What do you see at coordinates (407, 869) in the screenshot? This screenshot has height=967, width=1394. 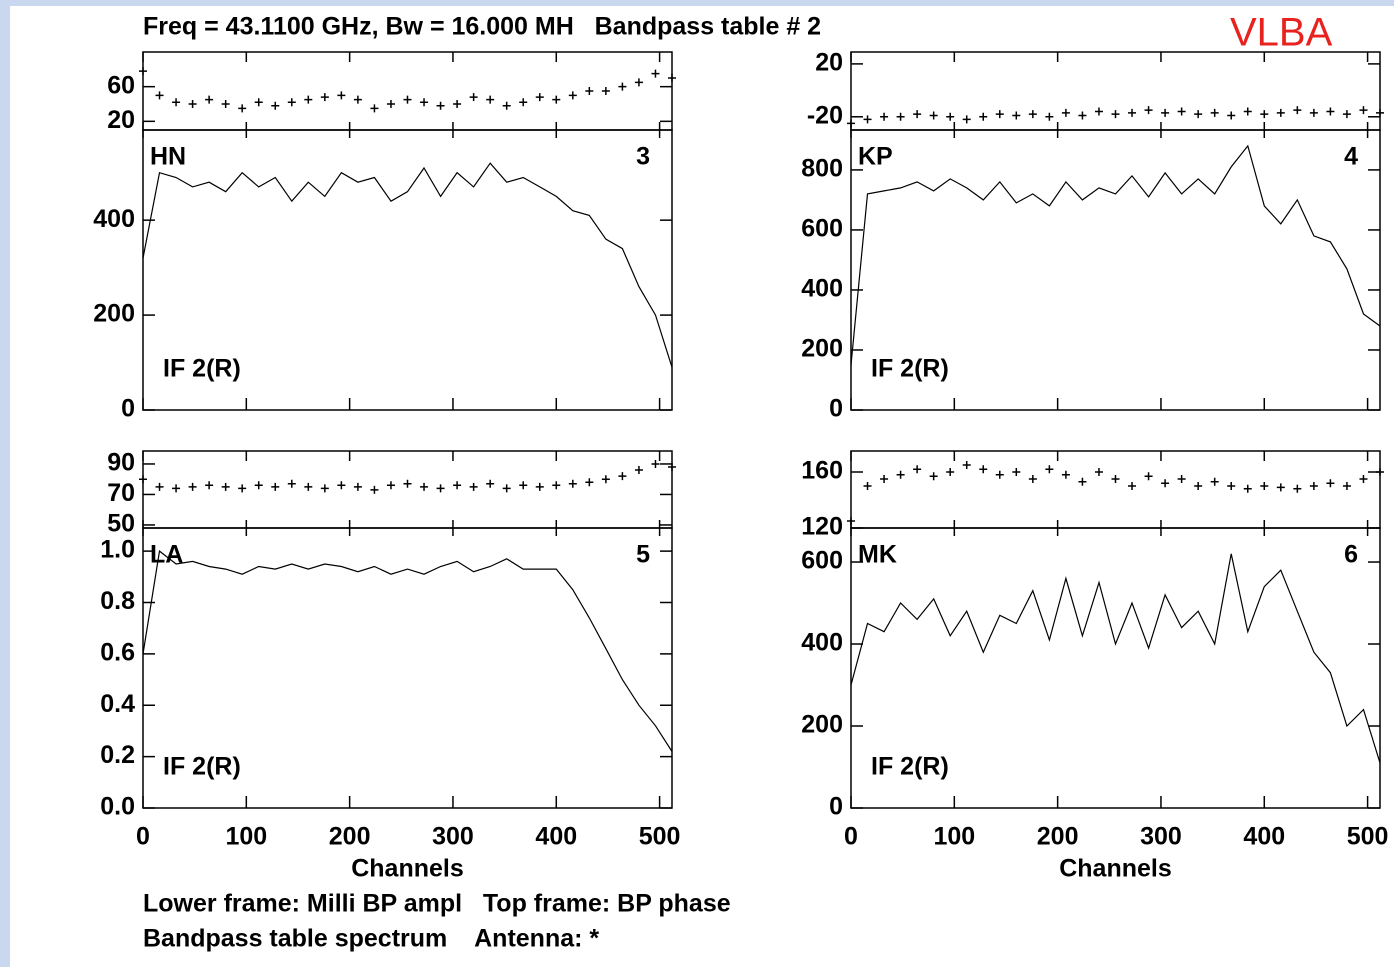 I see `x-axis-label: Channels` at bounding box center [407, 869].